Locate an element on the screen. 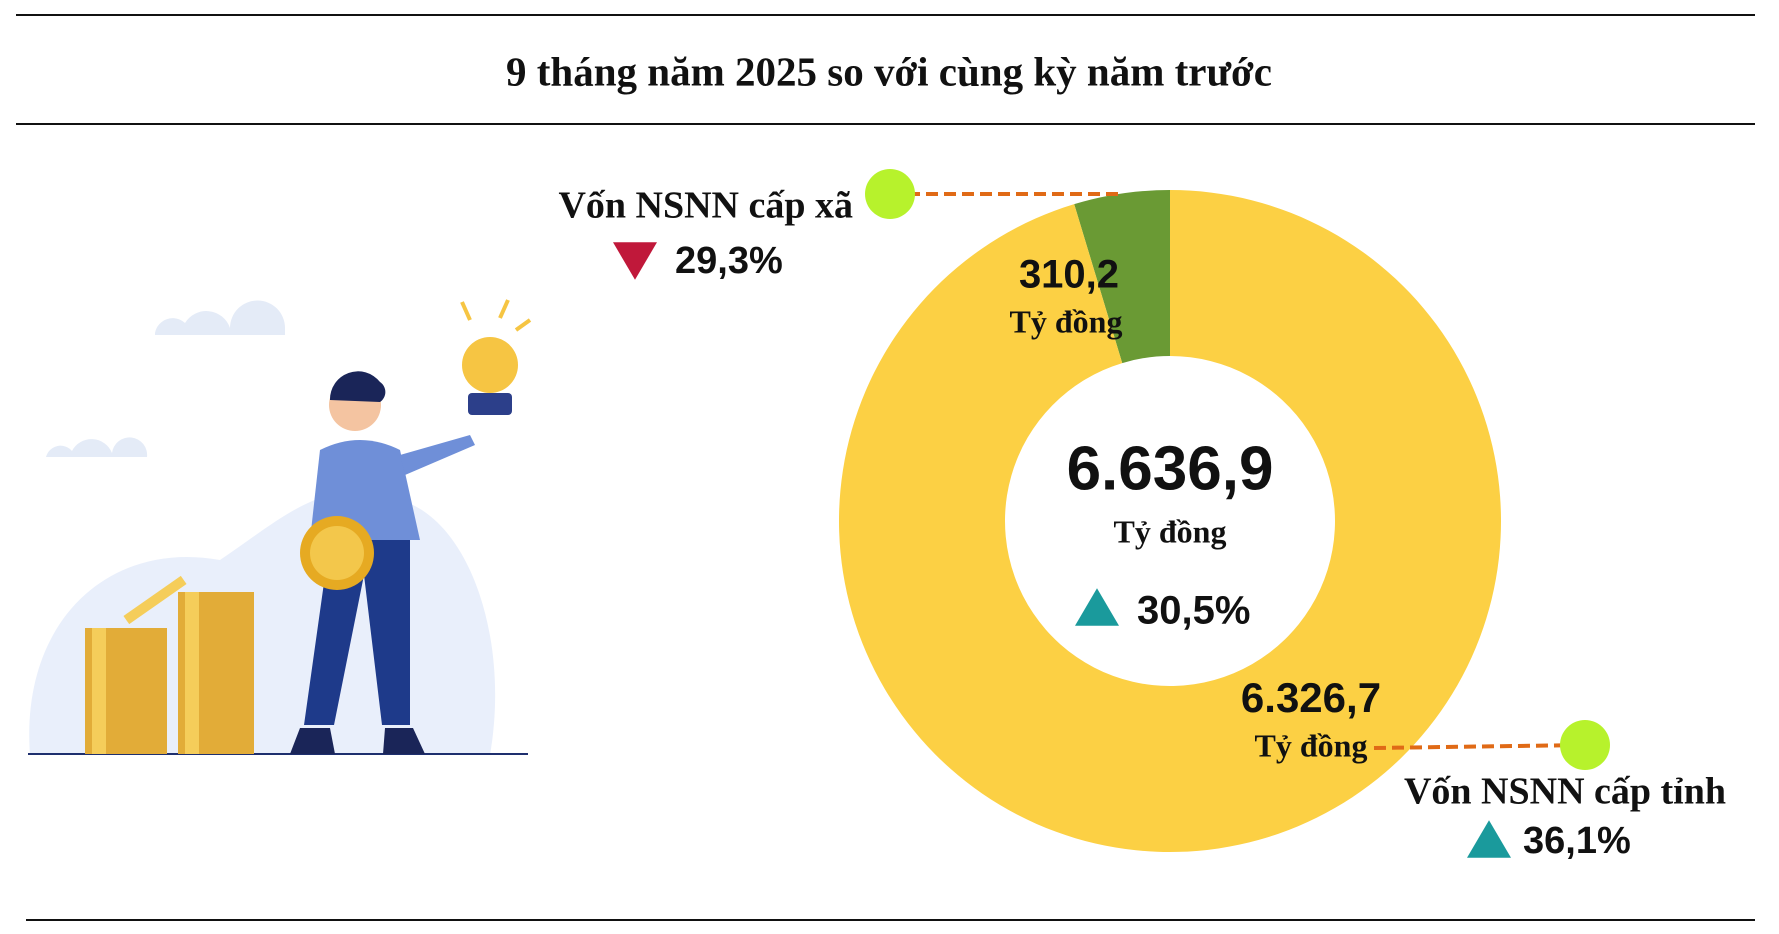  value-label: 6.326,7 is located at coordinates (1311, 697).